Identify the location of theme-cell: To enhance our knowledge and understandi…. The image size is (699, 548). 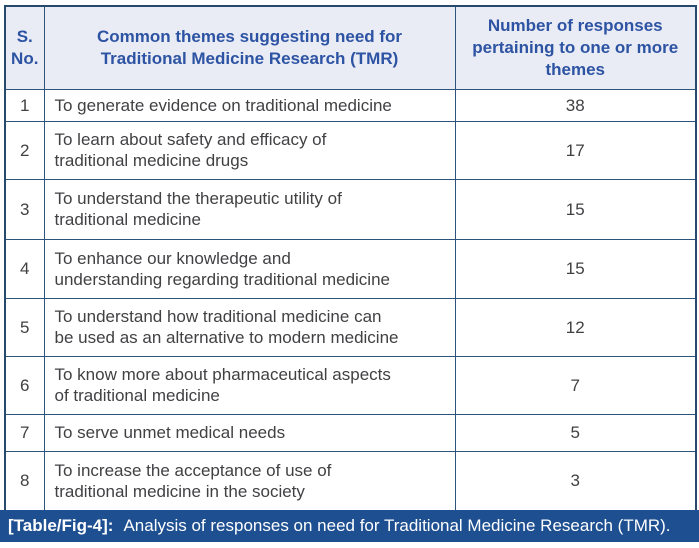
(249, 268).